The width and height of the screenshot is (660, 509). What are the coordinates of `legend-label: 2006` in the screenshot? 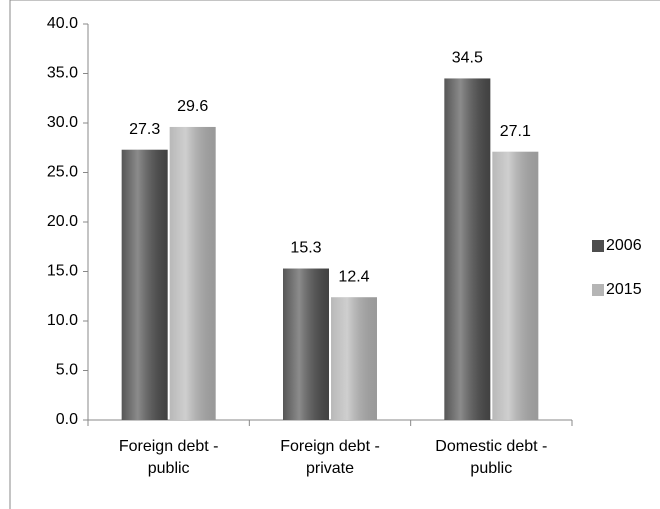 It's located at (624, 245).